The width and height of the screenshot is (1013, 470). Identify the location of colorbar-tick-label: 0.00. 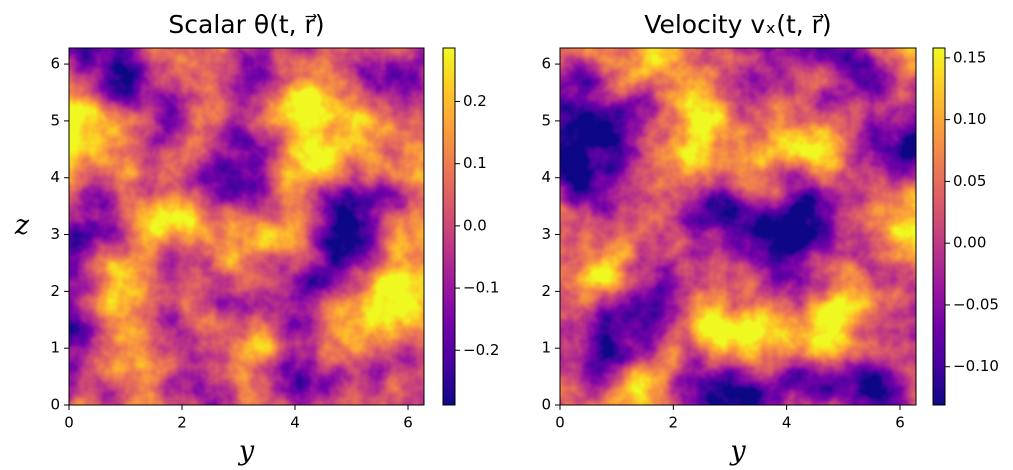
(969, 243).